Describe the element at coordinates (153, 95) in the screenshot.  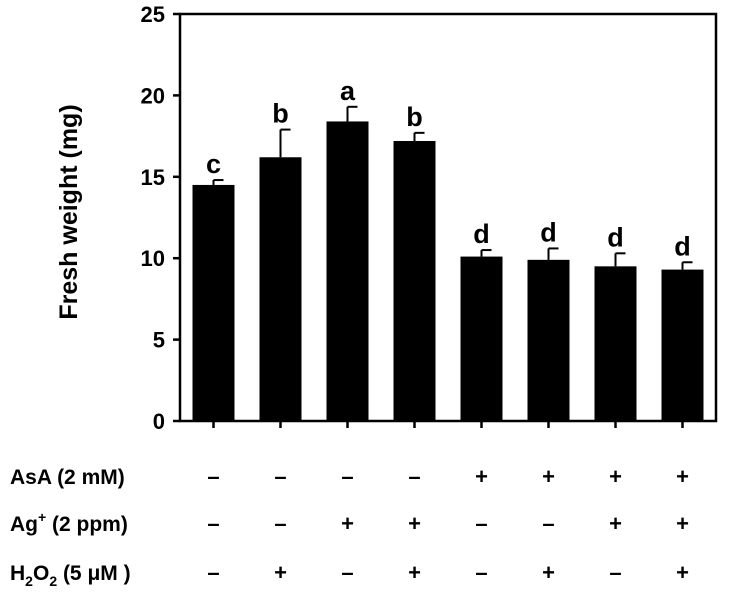
I see `y-tick-label: 20` at that location.